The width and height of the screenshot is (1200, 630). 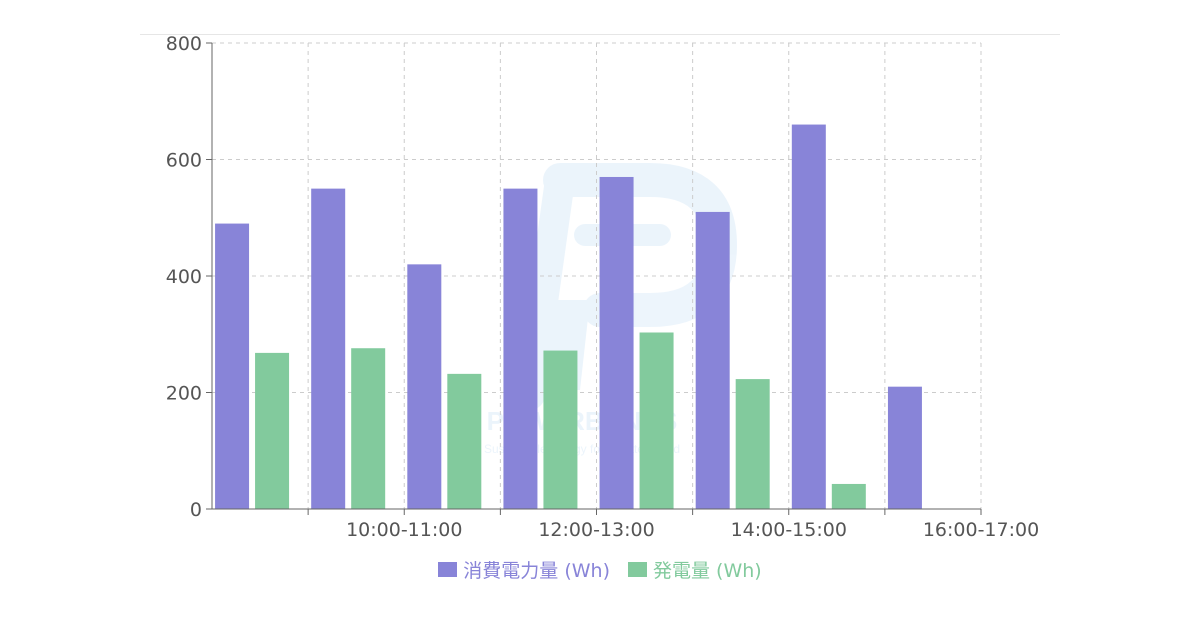 I want to click on legend-item-generation: 発電量 (Wh), so click(x=695, y=569).